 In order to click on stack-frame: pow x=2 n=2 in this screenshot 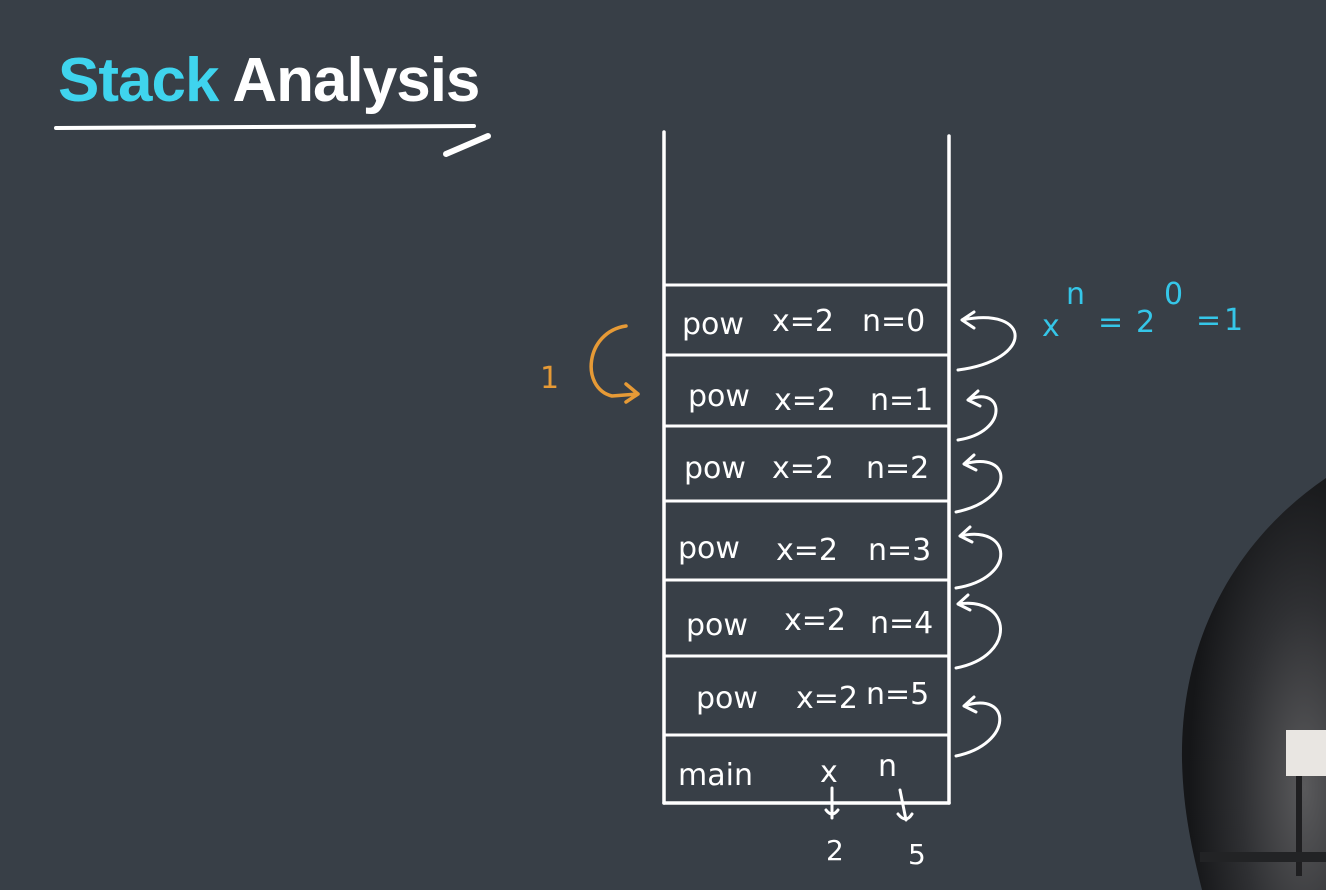, I will do `click(806, 468)`.